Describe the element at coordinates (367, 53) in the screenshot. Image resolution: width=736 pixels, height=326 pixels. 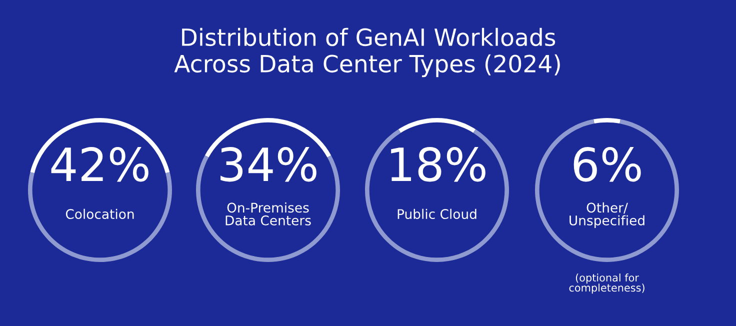
I see `text: Distribution of GenAI Workloads Across Data Center Types (2024)` at that location.